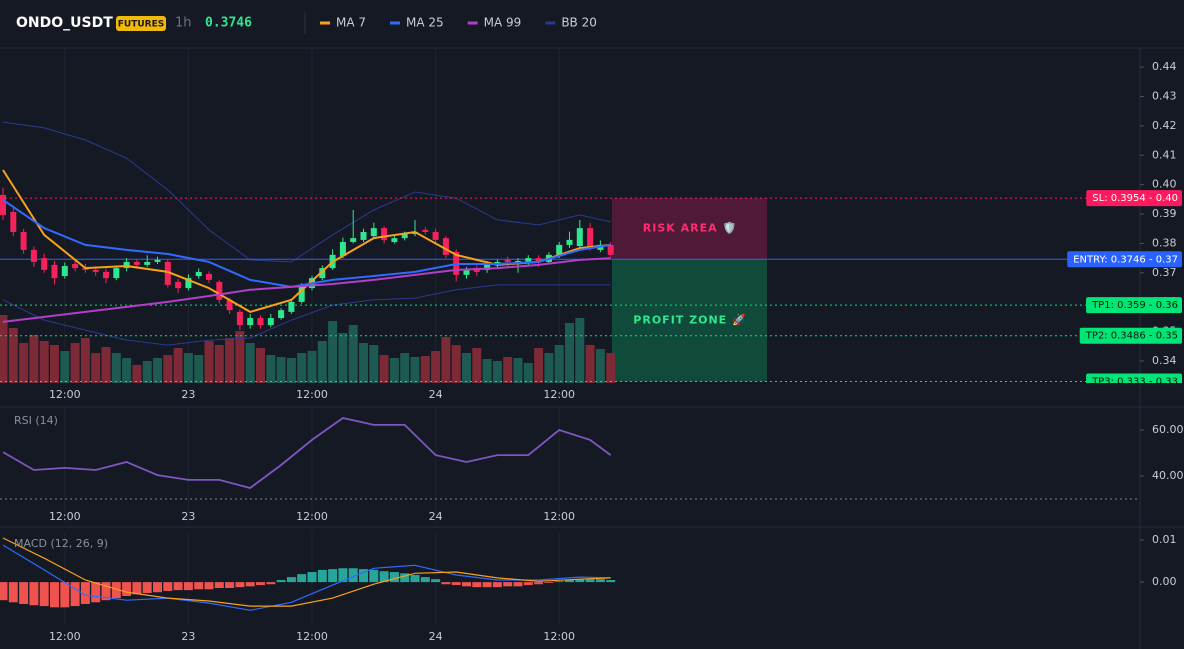 The height and width of the screenshot is (649, 1184). What do you see at coordinates (306, 192) in the screenshot?
I see `bollinger-band` at bounding box center [306, 192].